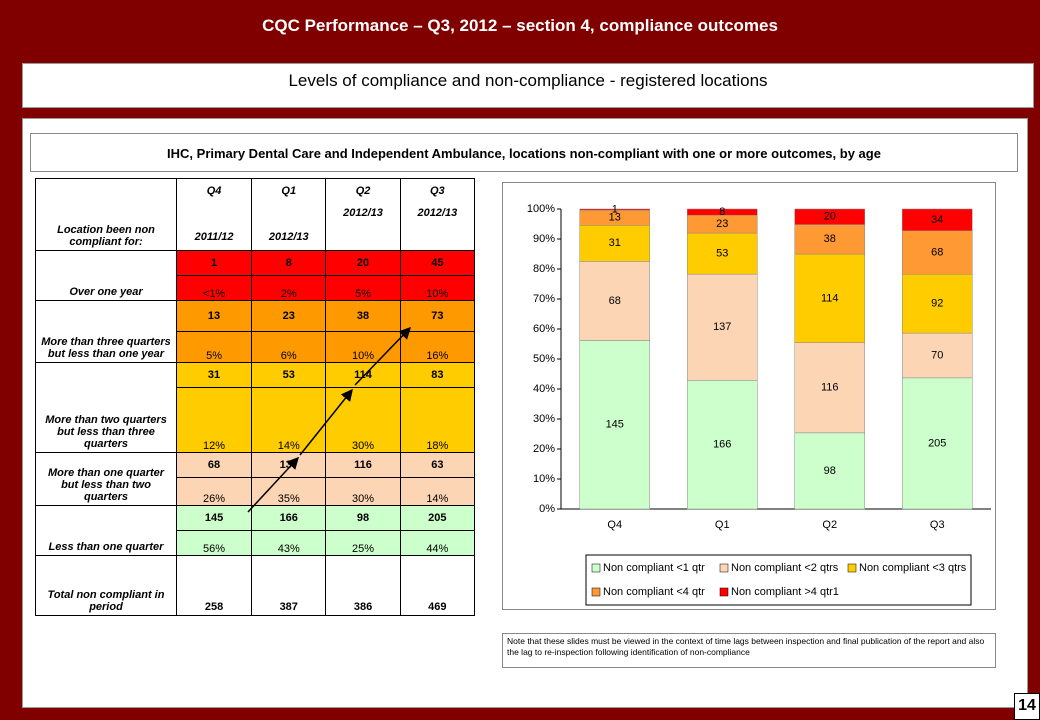  Describe the element at coordinates (1027, 706) in the screenshot. I see `page-number: 14` at that location.